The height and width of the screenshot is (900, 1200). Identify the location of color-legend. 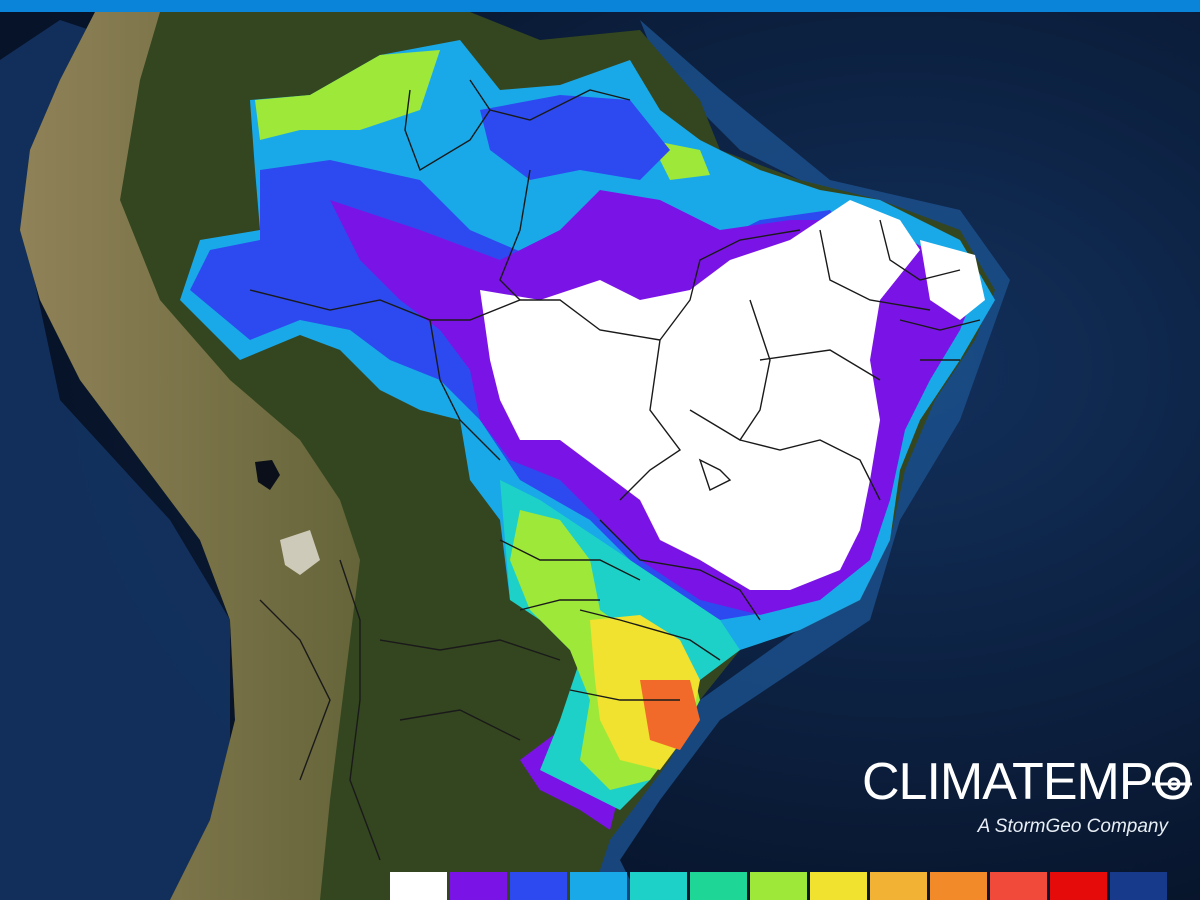
(778, 886).